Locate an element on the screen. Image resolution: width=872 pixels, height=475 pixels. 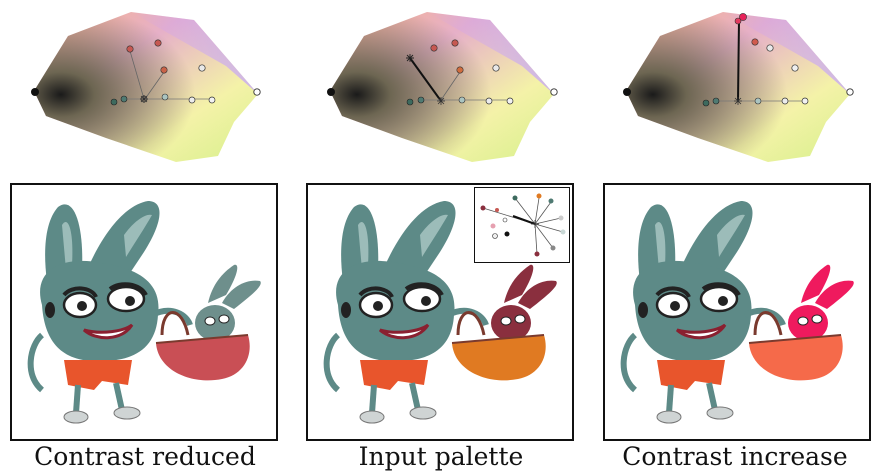
caption-input-palette: Input palette is located at coordinates (441, 456).